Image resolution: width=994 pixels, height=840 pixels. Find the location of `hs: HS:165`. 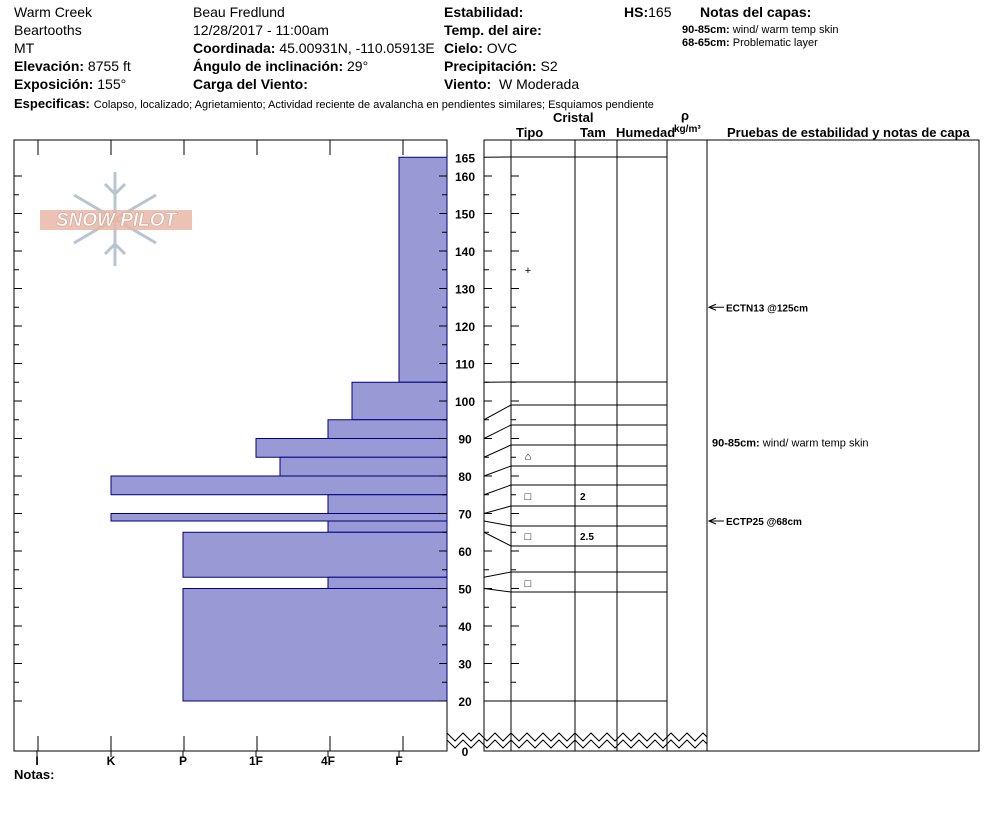

hs: HS:165 is located at coordinates (647, 12).